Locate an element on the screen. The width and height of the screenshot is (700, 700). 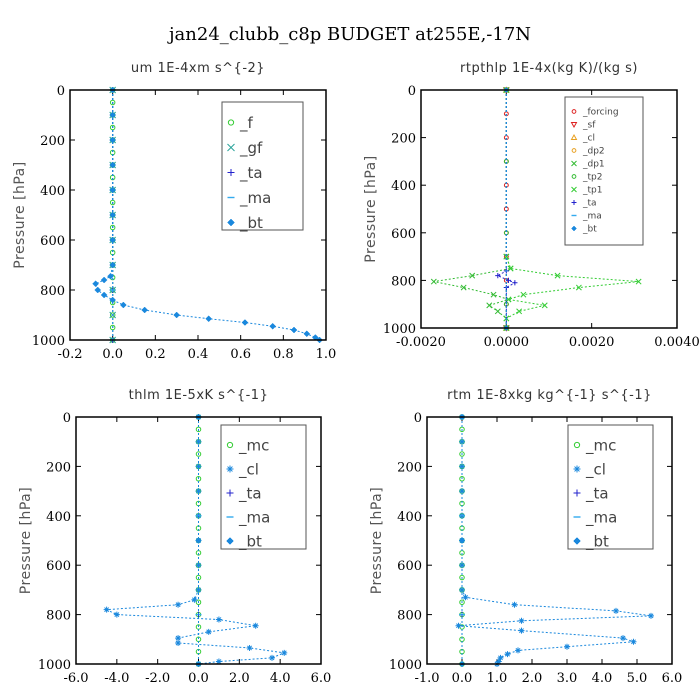
x-tick-label: -6.0 is located at coordinates (75, 678).